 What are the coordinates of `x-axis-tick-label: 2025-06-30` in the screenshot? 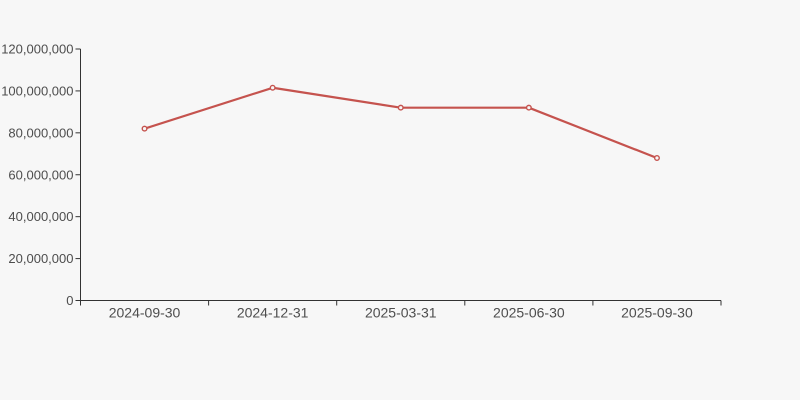 It's located at (529, 313).